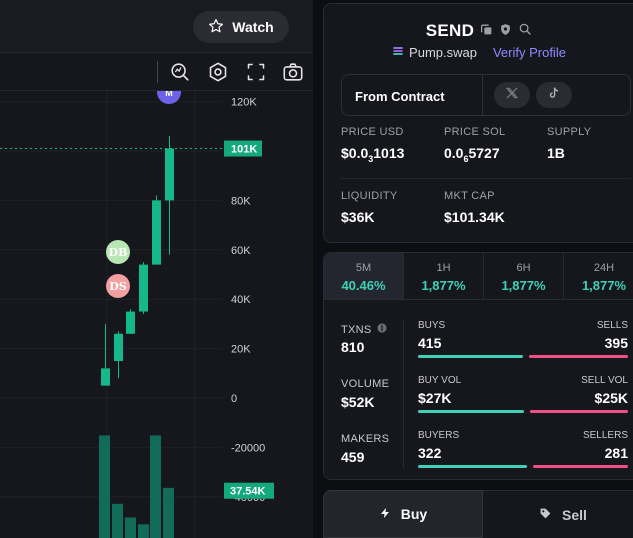 This screenshot has width=633, height=538. Describe the element at coordinates (475, 132) in the screenshot. I see `price-sol-label: PRICE SOL` at that location.